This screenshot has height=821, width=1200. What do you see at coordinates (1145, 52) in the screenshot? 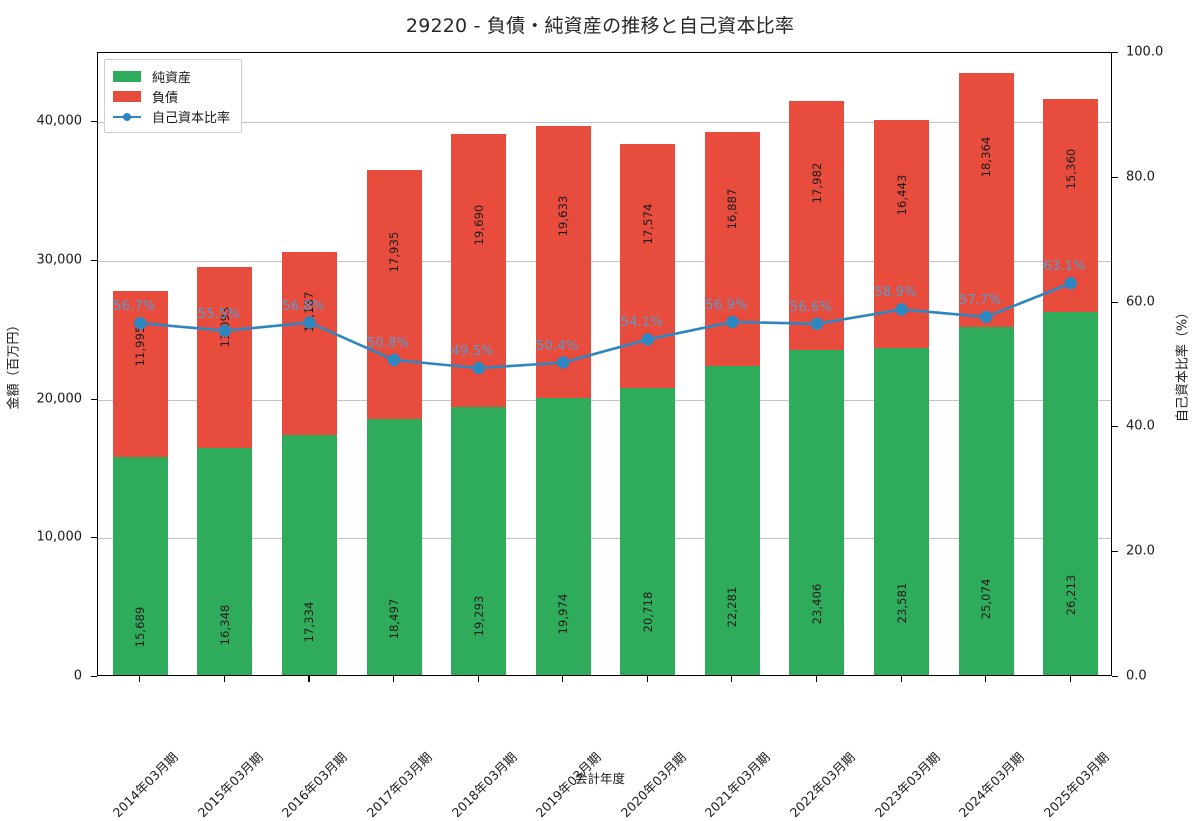
I see `y-tick-label-right: 100.0` at bounding box center [1145, 52].